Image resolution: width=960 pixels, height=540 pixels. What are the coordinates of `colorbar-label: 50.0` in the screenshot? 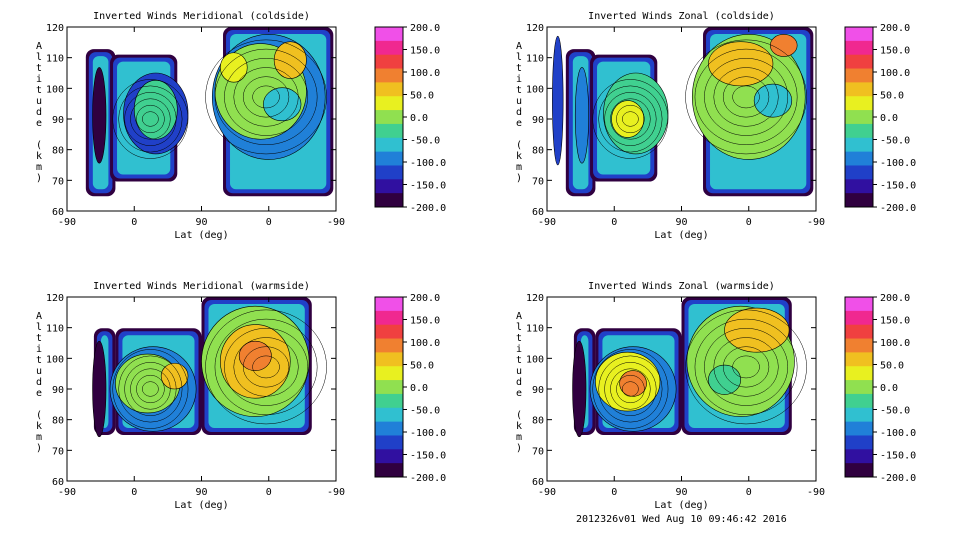 It's located at (422, 366).